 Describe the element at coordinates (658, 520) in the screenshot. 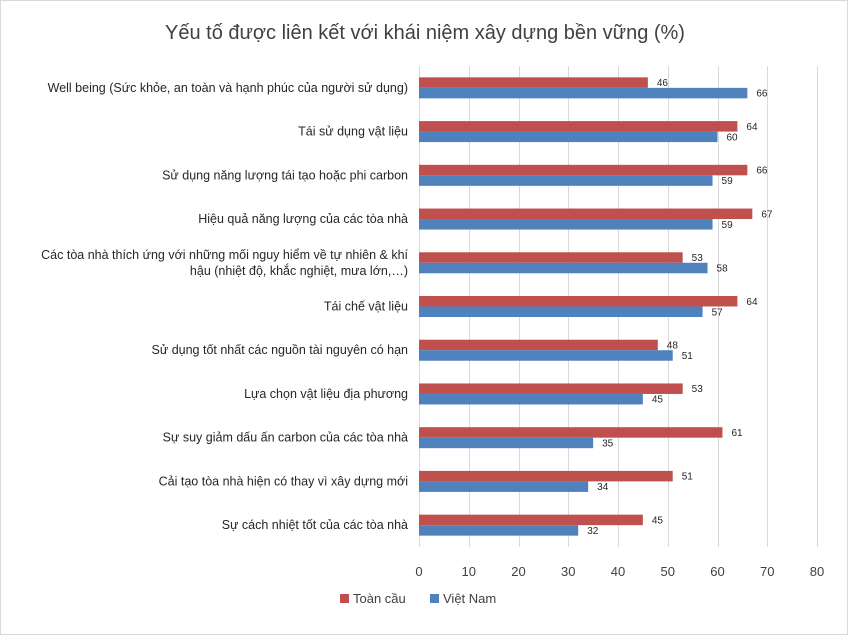

I see `data-label-global: 45` at that location.